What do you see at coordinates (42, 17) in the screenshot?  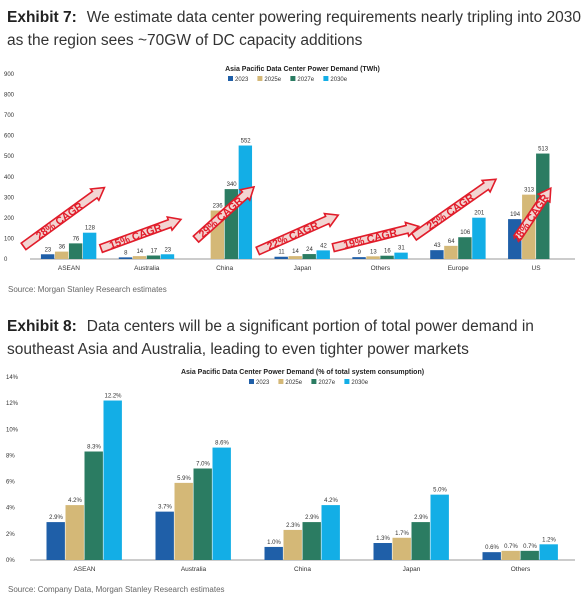 I see `exhibit-7-label: Exhibit 7:` at bounding box center [42, 17].